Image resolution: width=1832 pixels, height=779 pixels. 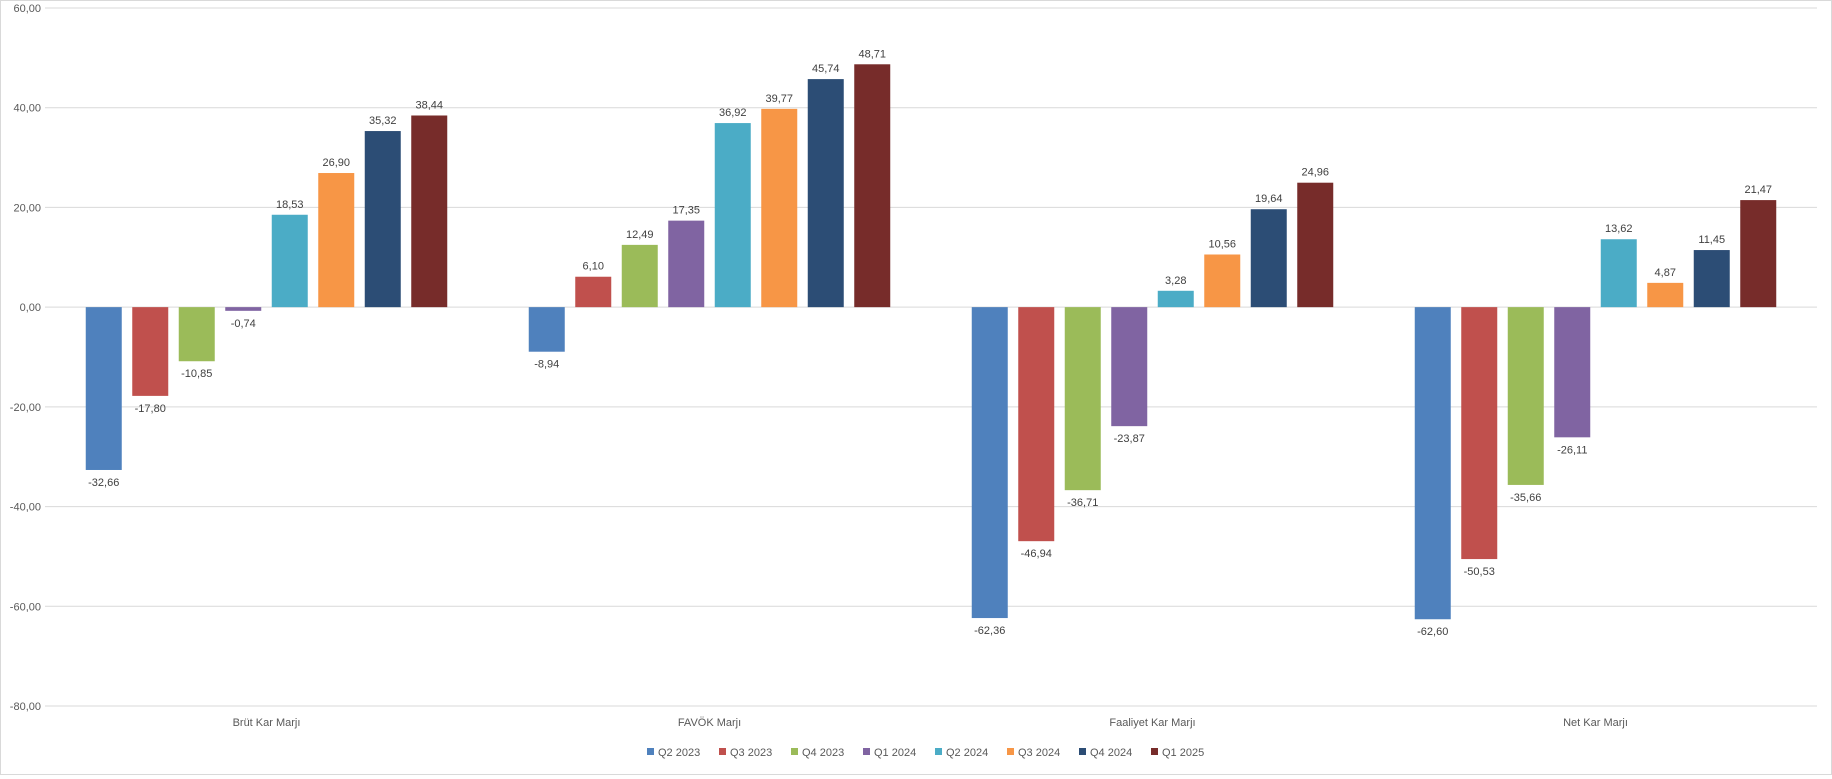 What do you see at coordinates (290, 205) in the screenshot?
I see `data-label: 18,53` at bounding box center [290, 205].